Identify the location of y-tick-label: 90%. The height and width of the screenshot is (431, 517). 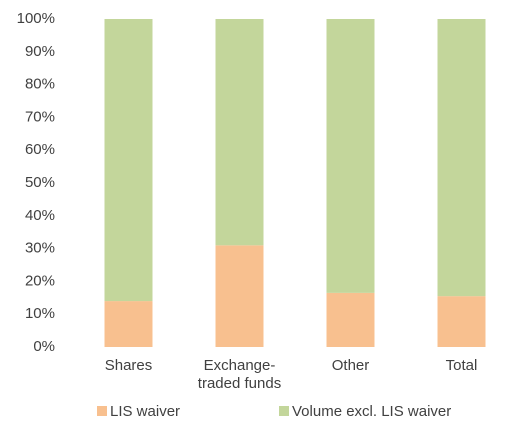
(40, 51).